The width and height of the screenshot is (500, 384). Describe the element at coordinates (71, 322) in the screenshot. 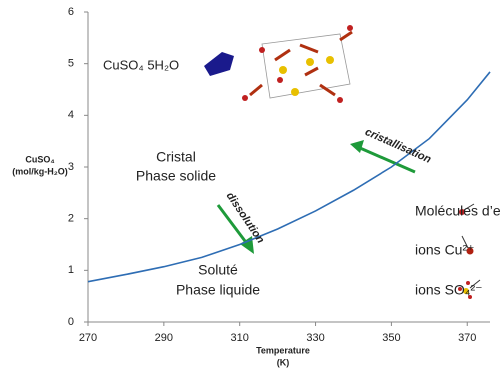

I see `y-tick-label: 0` at that location.